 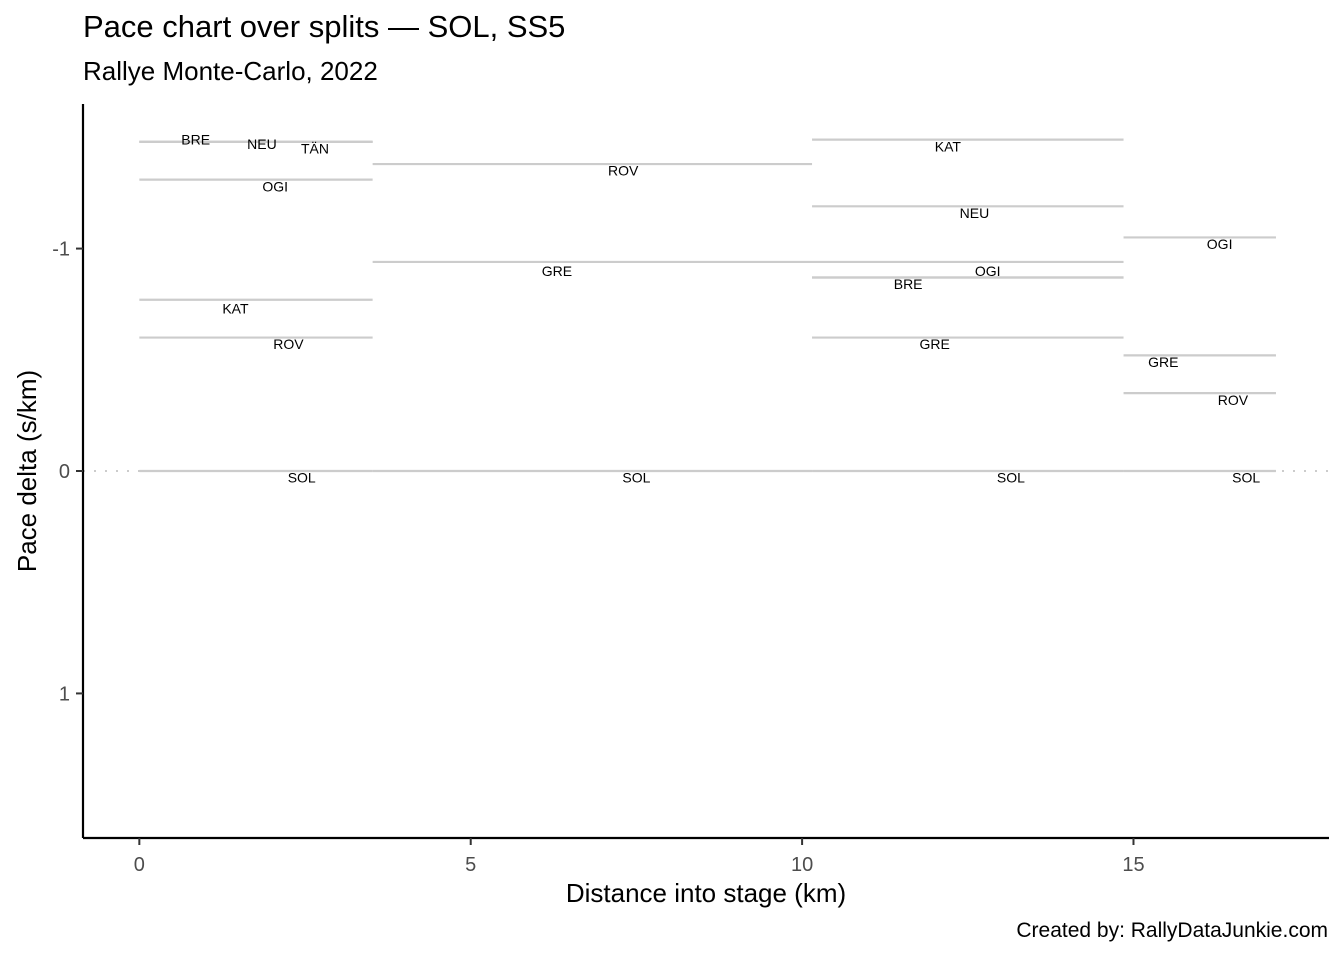 What do you see at coordinates (324, 26) in the screenshot?
I see `chart-title: Pace chart over splits — SOL, SS5` at bounding box center [324, 26].